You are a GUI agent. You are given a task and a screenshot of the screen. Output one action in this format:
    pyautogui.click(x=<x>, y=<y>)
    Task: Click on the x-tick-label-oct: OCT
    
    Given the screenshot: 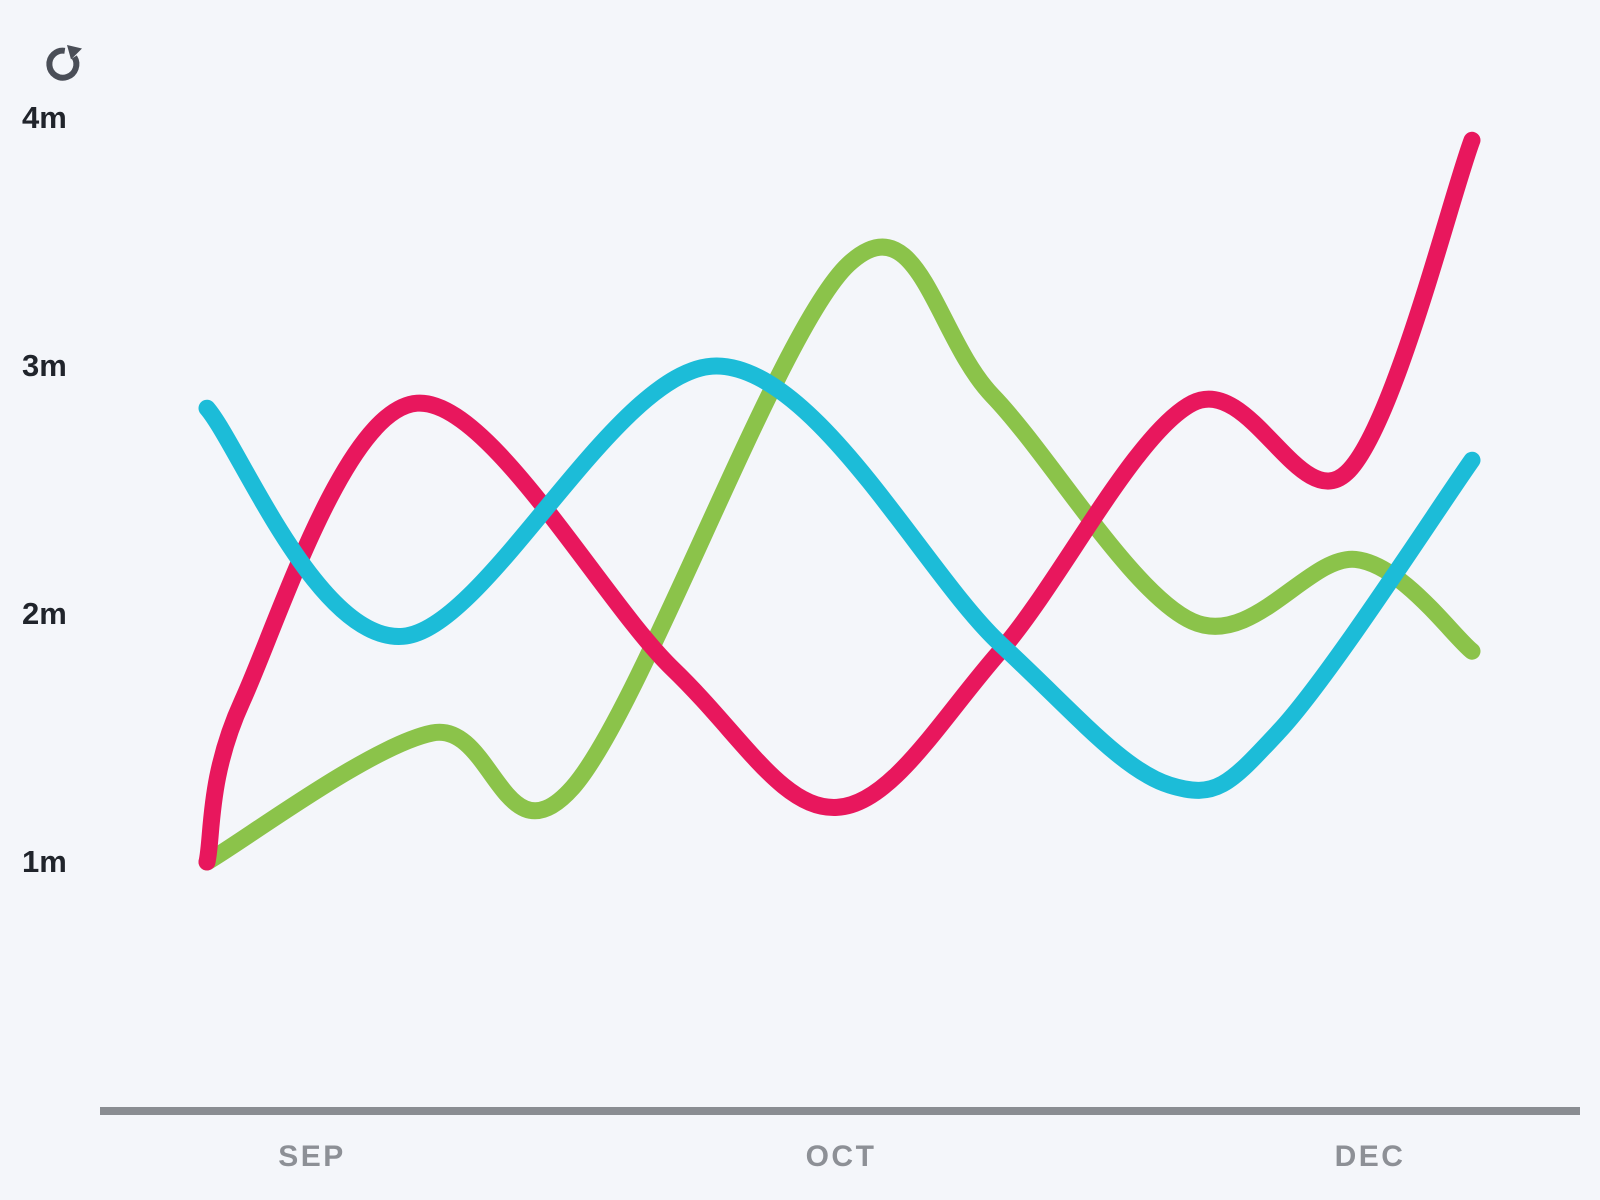 What is the action you would take?
    pyautogui.click(x=841, y=1156)
    